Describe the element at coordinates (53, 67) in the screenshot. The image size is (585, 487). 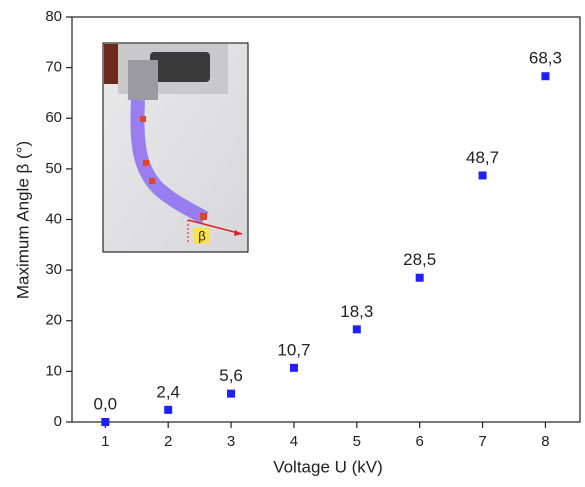
I see `y-tick-label: 70` at that location.